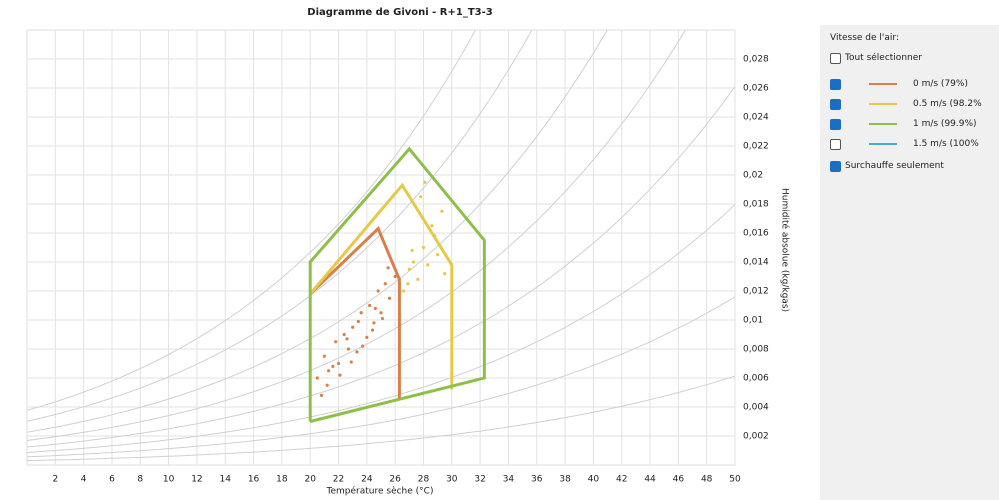  I want to click on select-all-label: Tout sélectionner, so click(883, 58).